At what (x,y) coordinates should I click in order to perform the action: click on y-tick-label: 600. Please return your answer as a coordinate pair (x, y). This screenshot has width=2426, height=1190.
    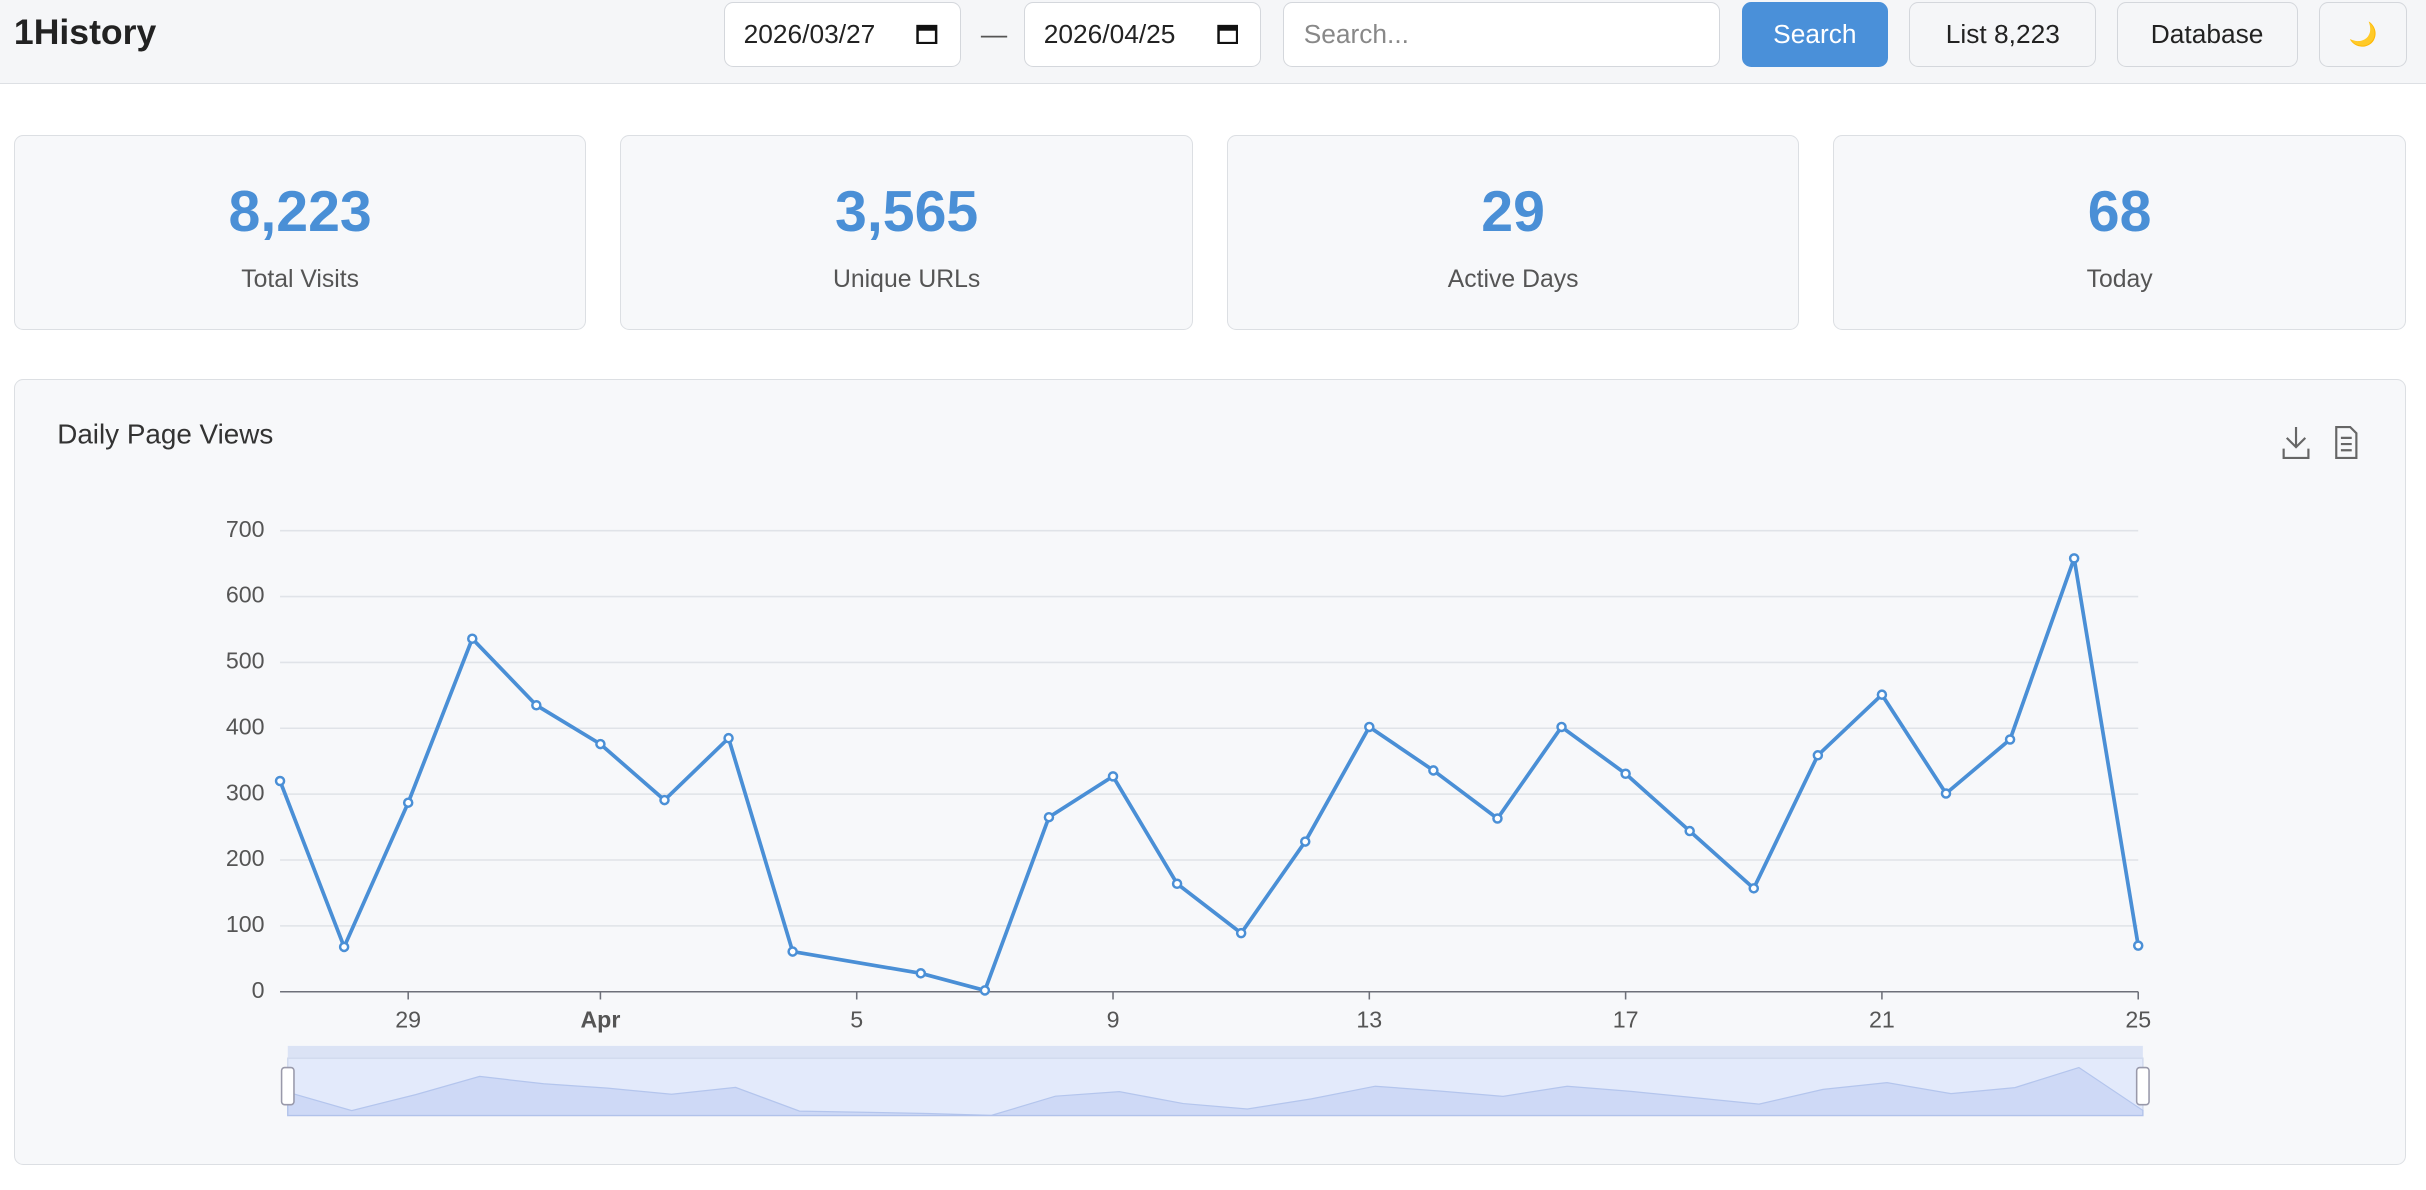
    Looking at the image, I should click on (245, 595).